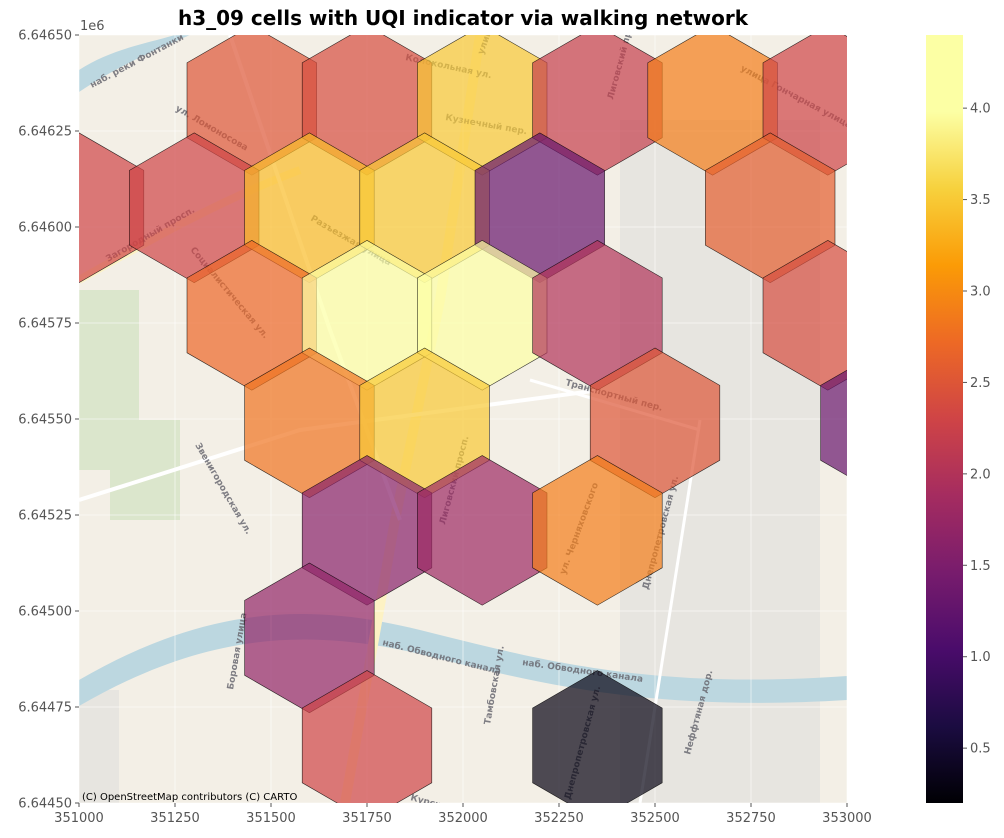 The width and height of the screenshot is (1004, 838). I want to click on y-tick-label: 6.64575, so click(45, 324).